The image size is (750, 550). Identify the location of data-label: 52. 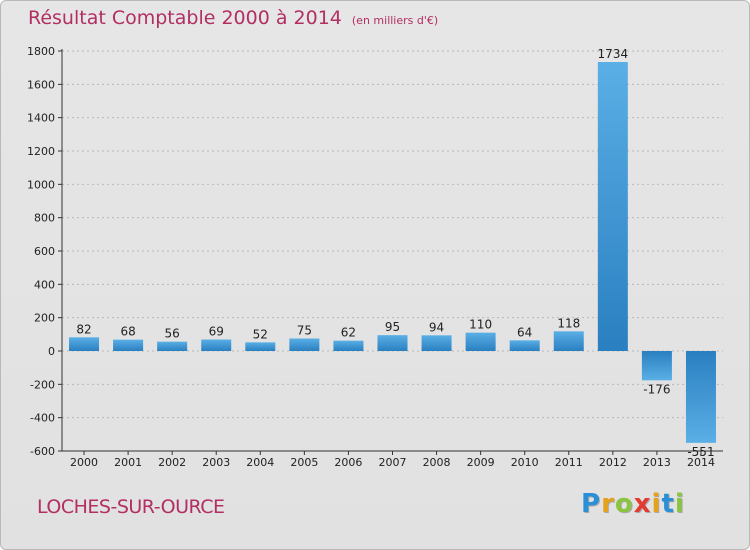
(260, 334).